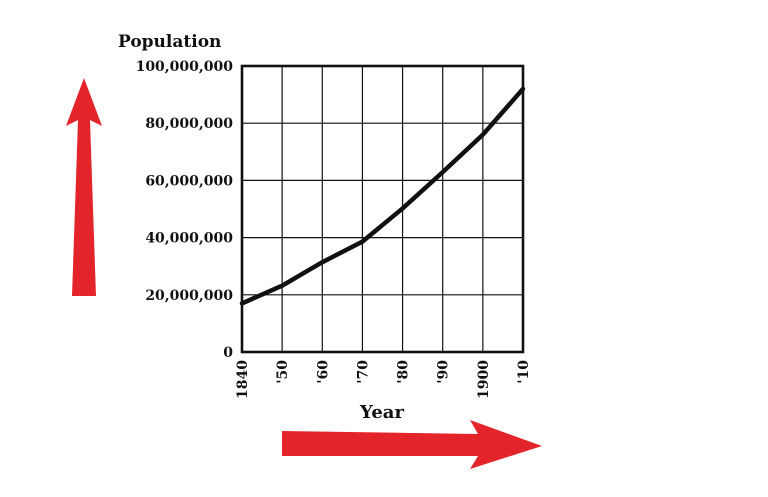 The height and width of the screenshot is (497, 768). What do you see at coordinates (189, 296) in the screenshot?
I see `y-tick-label: 20,000,000` at bounding box center [189, 296].